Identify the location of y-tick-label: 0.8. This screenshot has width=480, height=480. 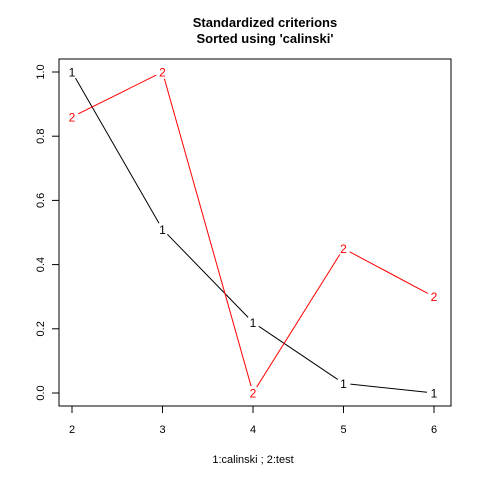
(41, 136).